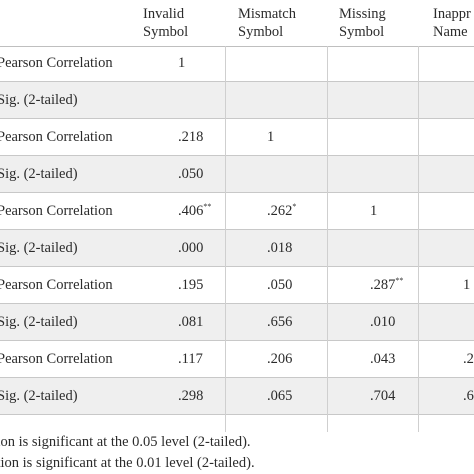 The image size is (474, 474). I want to click on table-cell: .206, so click(279, 359).